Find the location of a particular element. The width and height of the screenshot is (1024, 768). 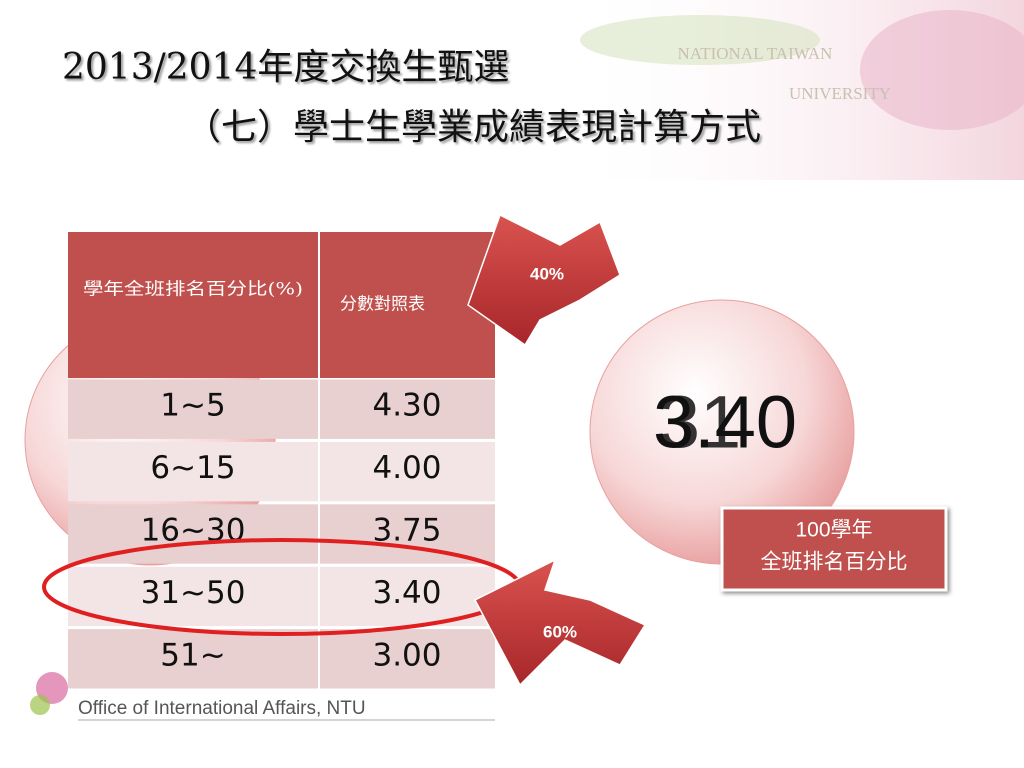

logo-mark is located at coordinates (40, 705).